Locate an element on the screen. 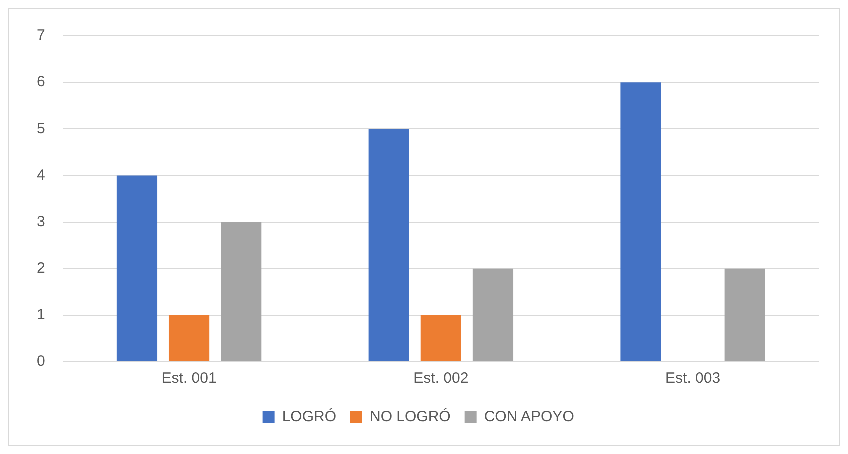 The height and width of the screenshot is (454, 848). x-tick-label: Est. 003 is located at coordinates (693, 379).